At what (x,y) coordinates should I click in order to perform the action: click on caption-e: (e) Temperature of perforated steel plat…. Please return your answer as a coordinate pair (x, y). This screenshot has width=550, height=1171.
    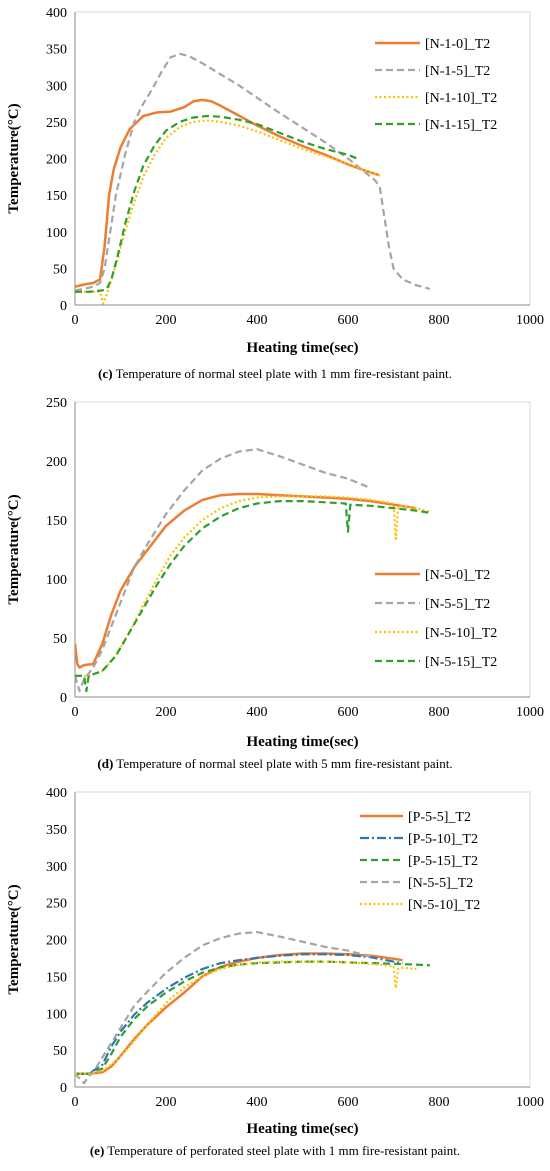
    Looking at the image, I should click on (275, 1150).